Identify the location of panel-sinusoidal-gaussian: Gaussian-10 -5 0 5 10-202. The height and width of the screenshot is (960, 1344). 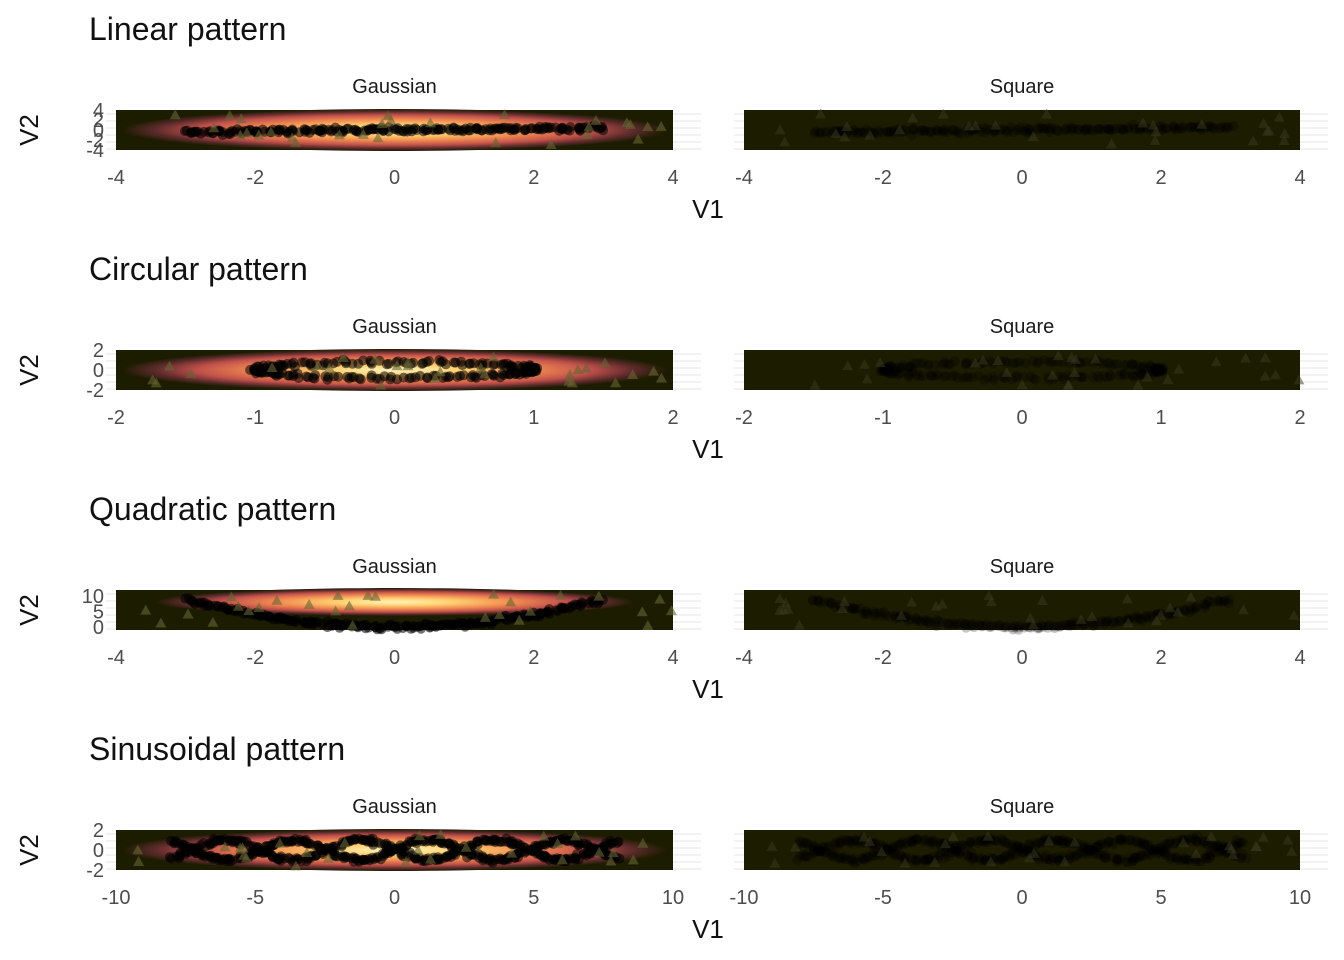
(393, 852).